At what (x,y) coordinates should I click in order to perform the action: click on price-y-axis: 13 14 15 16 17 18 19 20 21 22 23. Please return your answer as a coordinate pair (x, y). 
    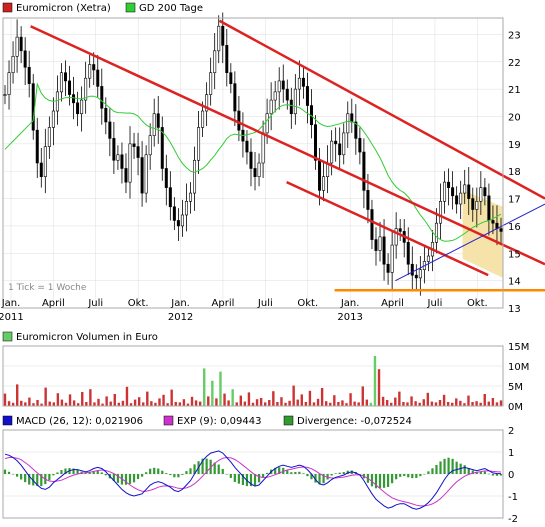
    Looking at the image, I should click on (514, 172).